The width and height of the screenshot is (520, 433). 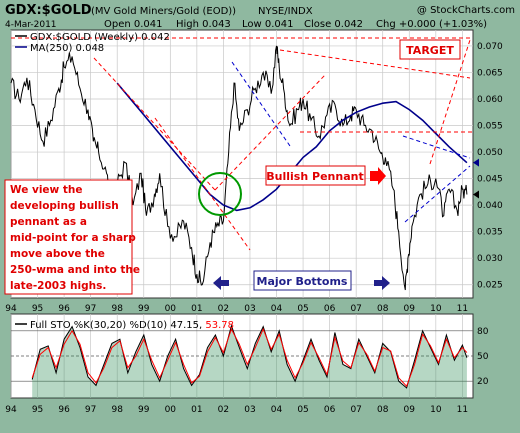 What do you see at coordinates (437, 194) in the screenshot?
I see `pennant-lower-line` at bounding box center [437, 194].